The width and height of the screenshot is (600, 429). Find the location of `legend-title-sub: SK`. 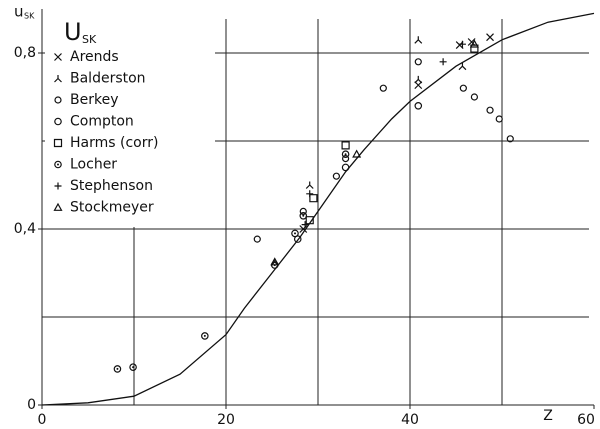

legend-title-sub: SK is located at coordinates (89, 39).